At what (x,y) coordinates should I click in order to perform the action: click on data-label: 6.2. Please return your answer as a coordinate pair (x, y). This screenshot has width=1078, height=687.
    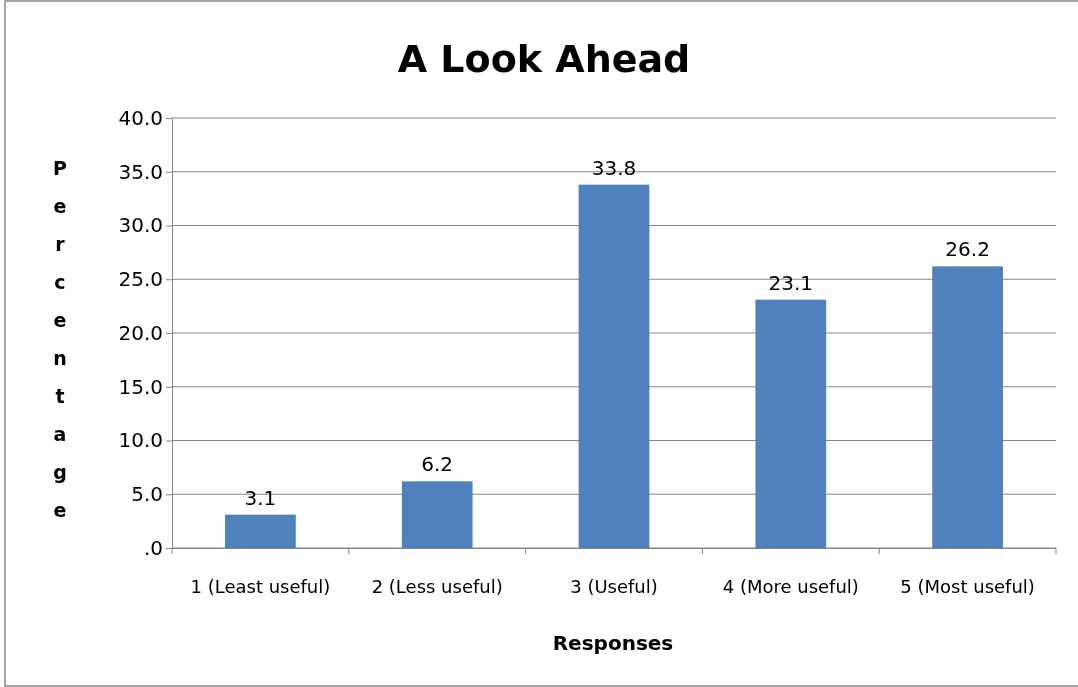
    Looking at the image, I should click on (437, 464).